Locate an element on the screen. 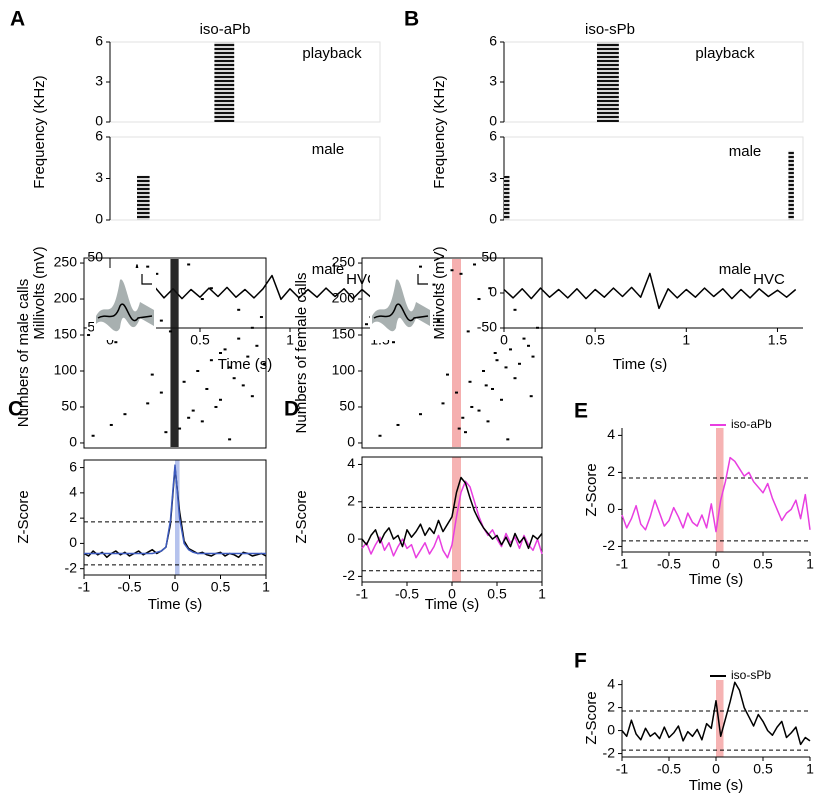 The image size is (817, 795). x-tick-label: 1.5 is located at coordinates (778, 340).